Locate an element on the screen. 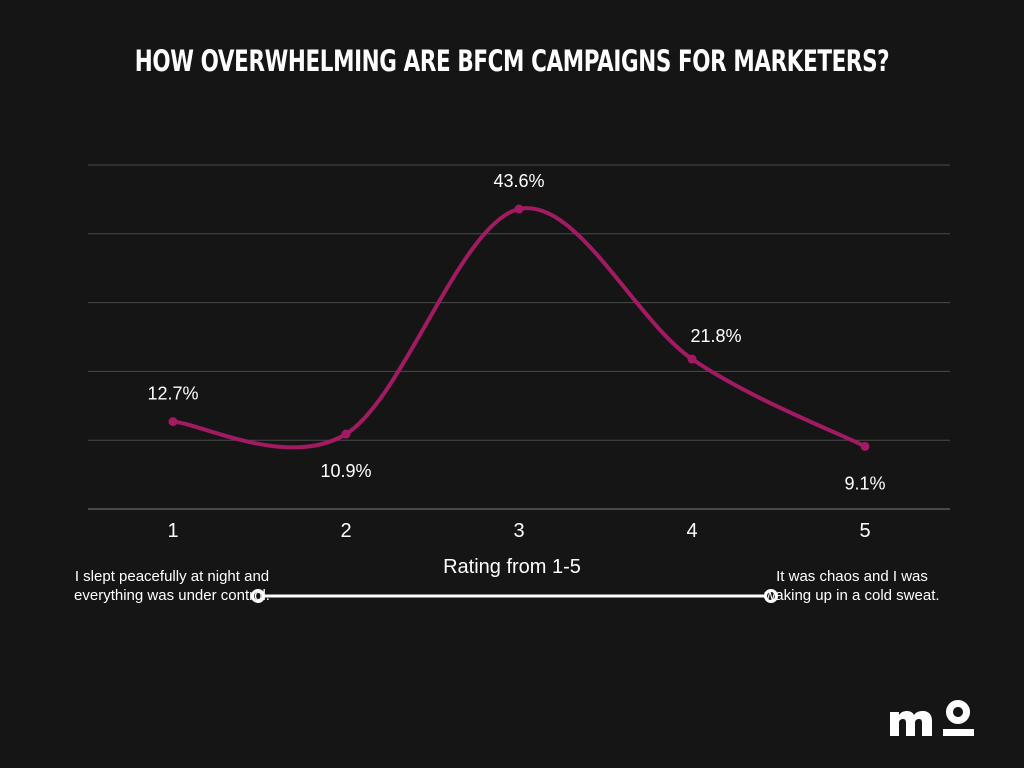 This screenshot has height=768, width=1024. x-tick-label: 2 is located at coordinates (345, 531).